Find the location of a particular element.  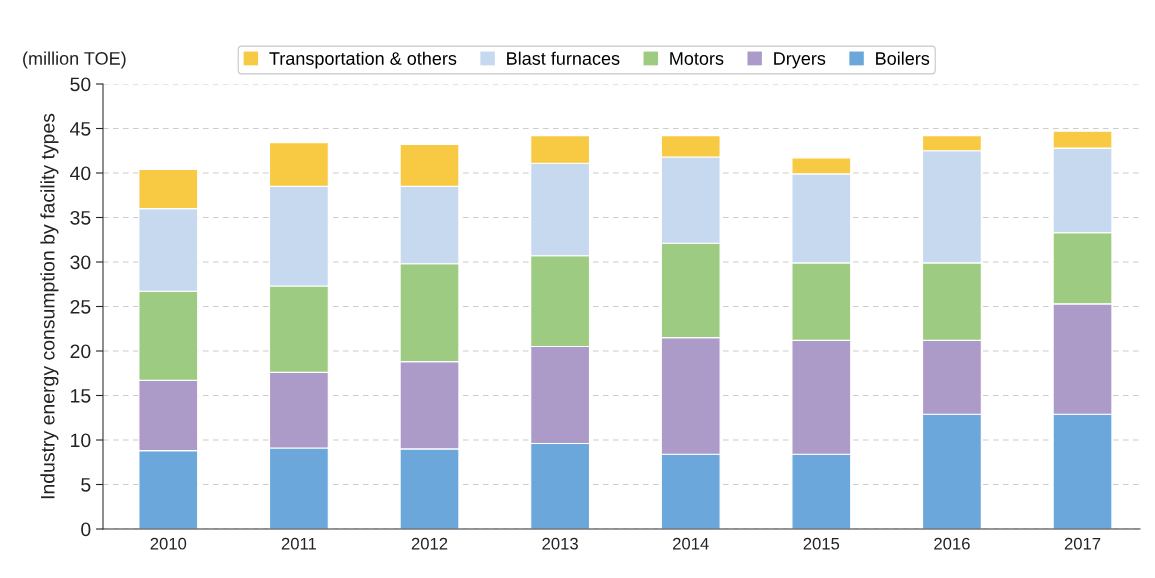

y-tick-label: 45 is located at coordinates (80, 129).